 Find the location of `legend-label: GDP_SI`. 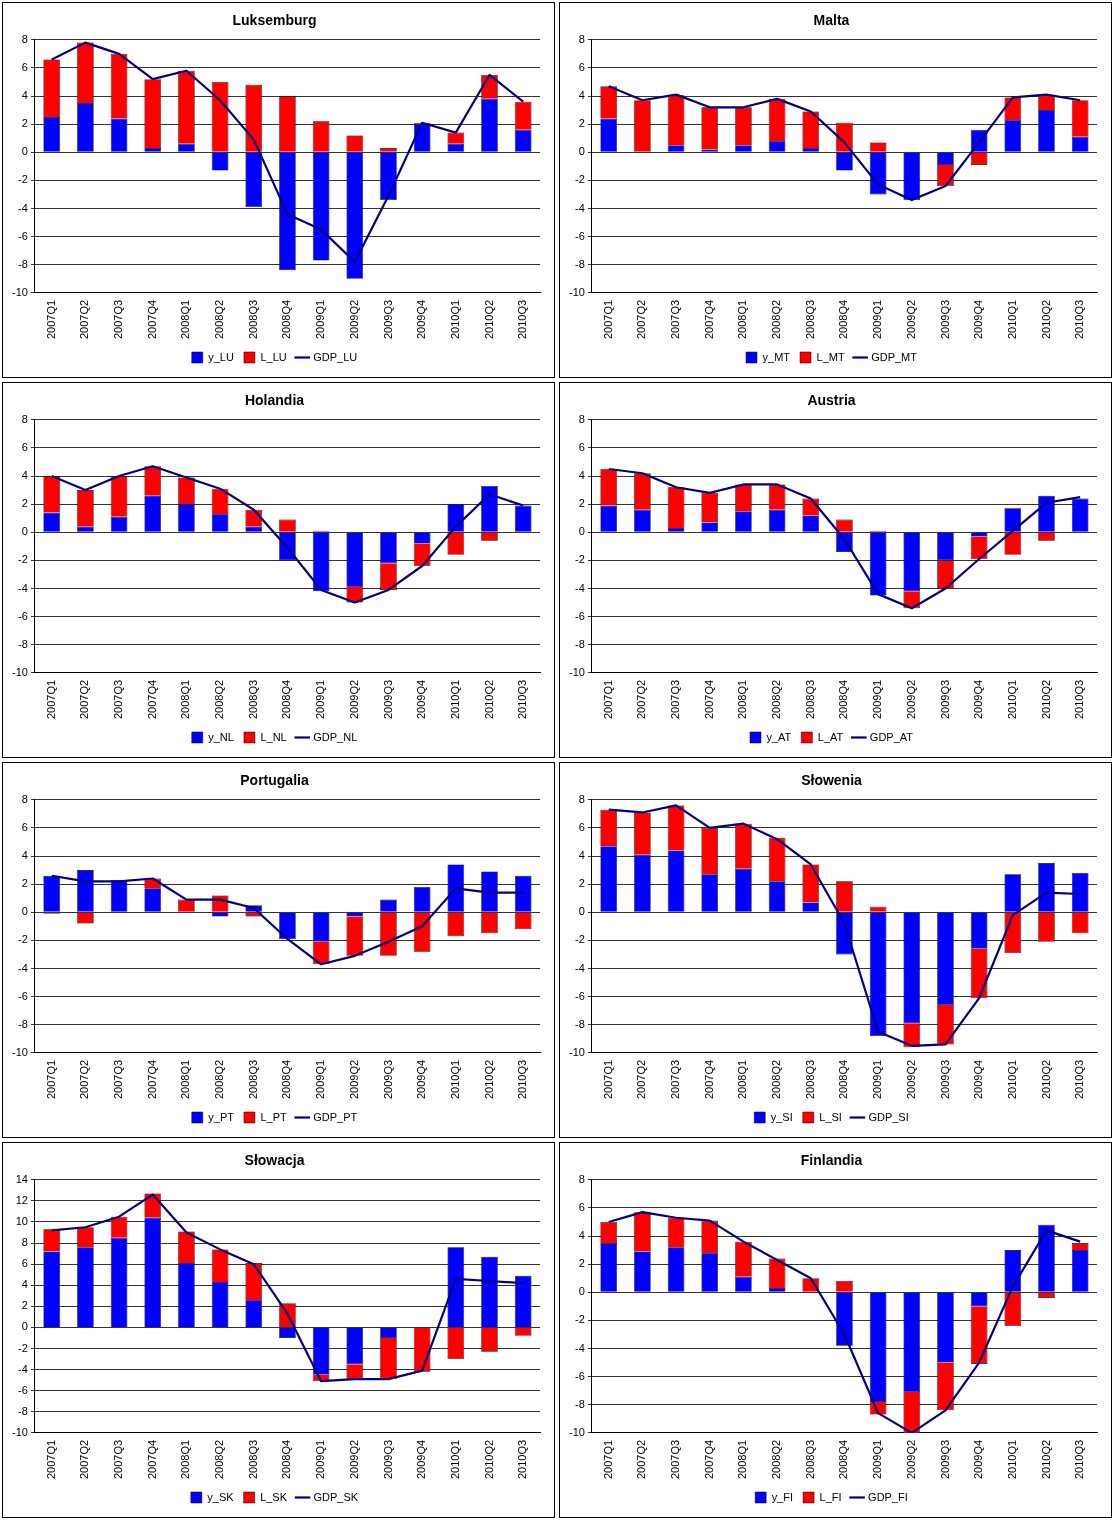

legend-label: GDP_SI is located at coordinates (888, 1116).